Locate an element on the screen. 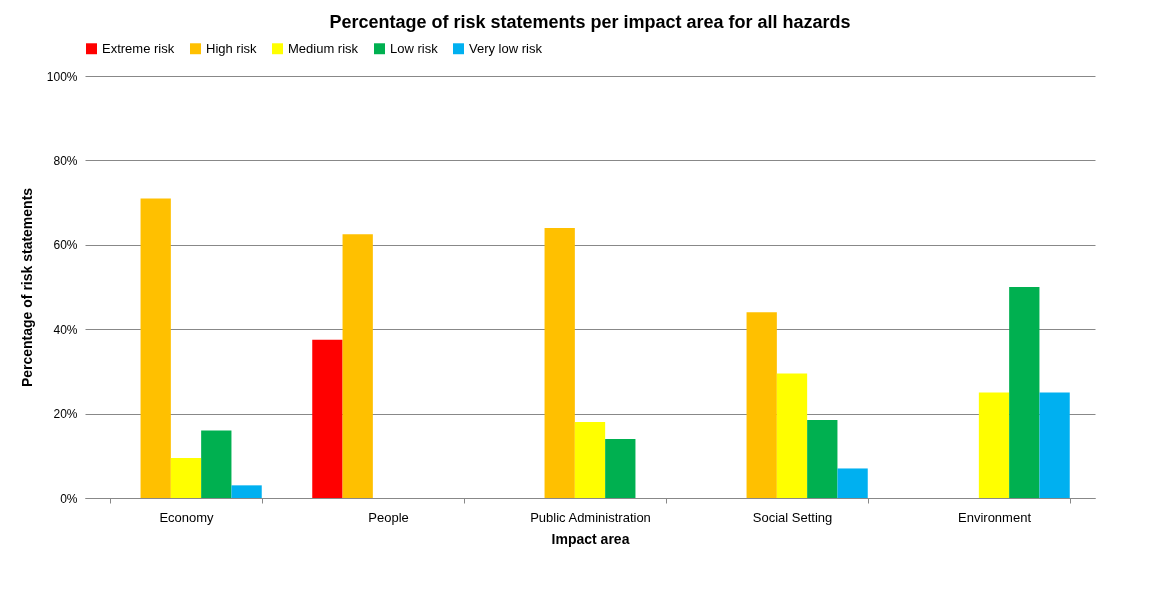 The width and height of the screenshot is (1152, 594). legend-label: High risk is located at coordinates (232, 48).